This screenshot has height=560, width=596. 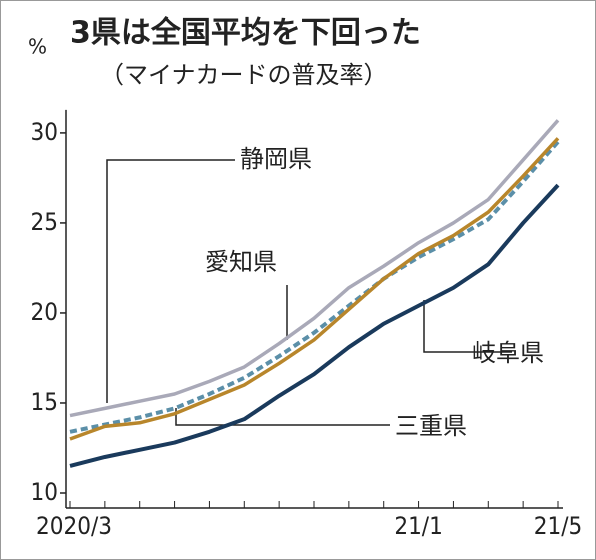 What do you see at coordinates (418, 526) in the screenshot?
I see `x-tick-label: 21/1` at bounding box center [418, 526].